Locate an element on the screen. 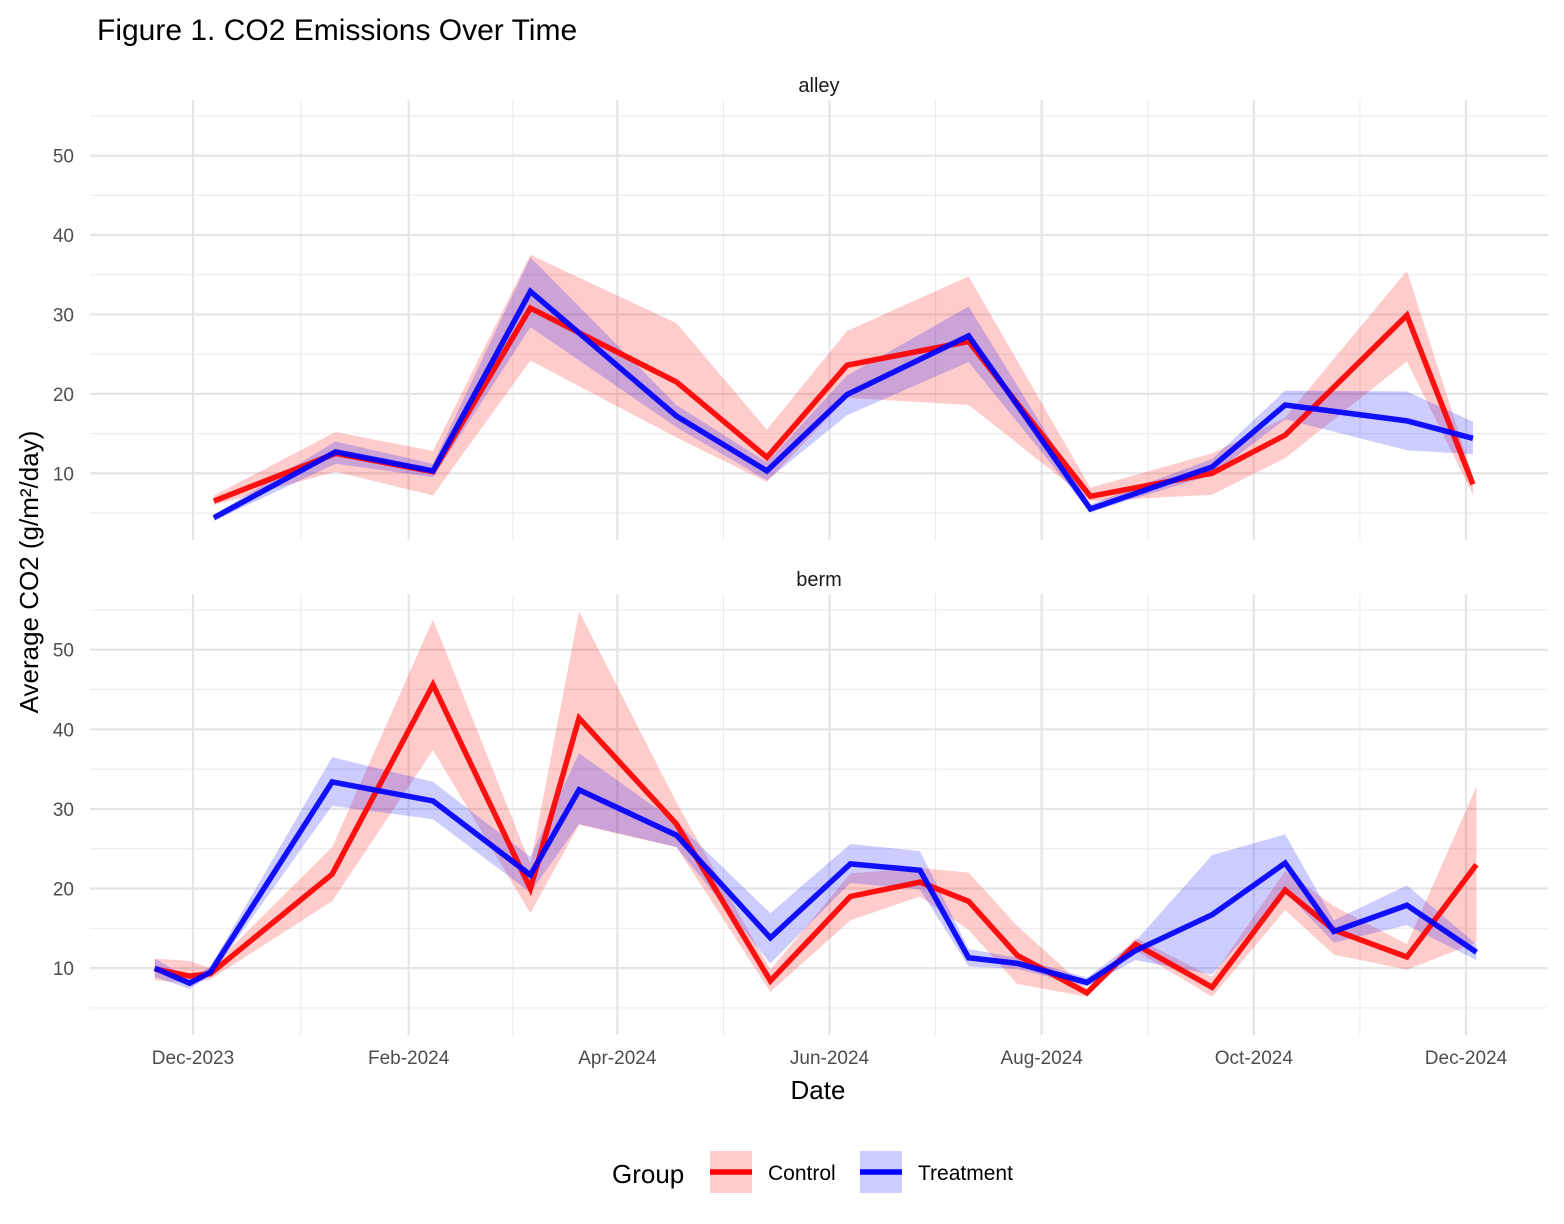  legend: Group Control Treatment is located at coordinates (812, 1172).